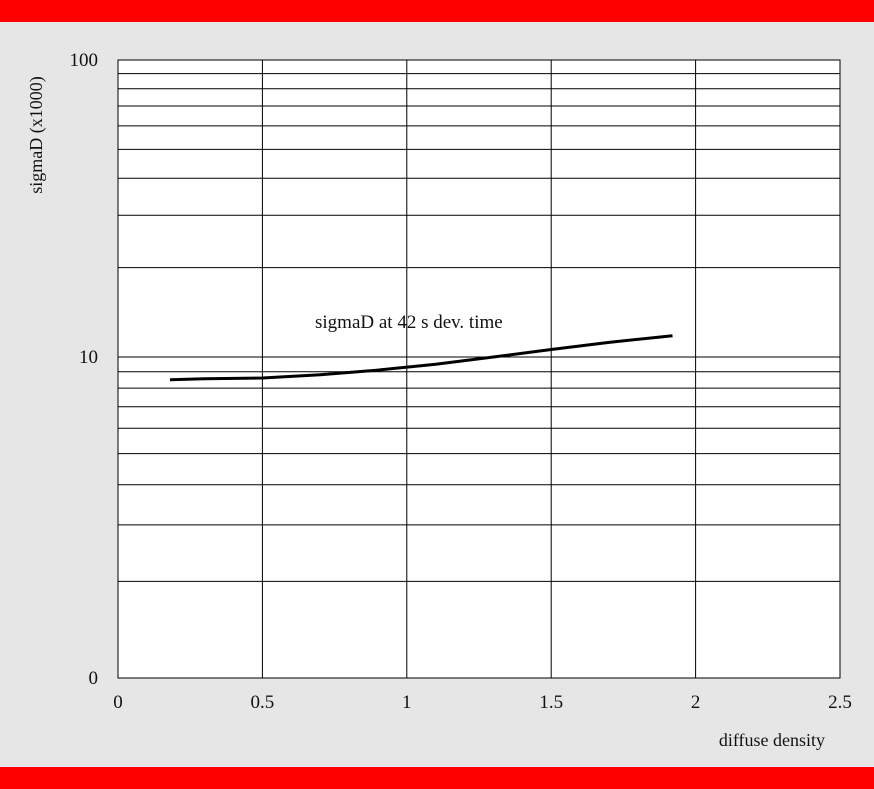 Image resolution: width=874 pixels, height=789 pixels. Describe the element at coordinates (36, 134) in the screenshot. I see `y-axis-label: sigmaD (x1000)` at that location.